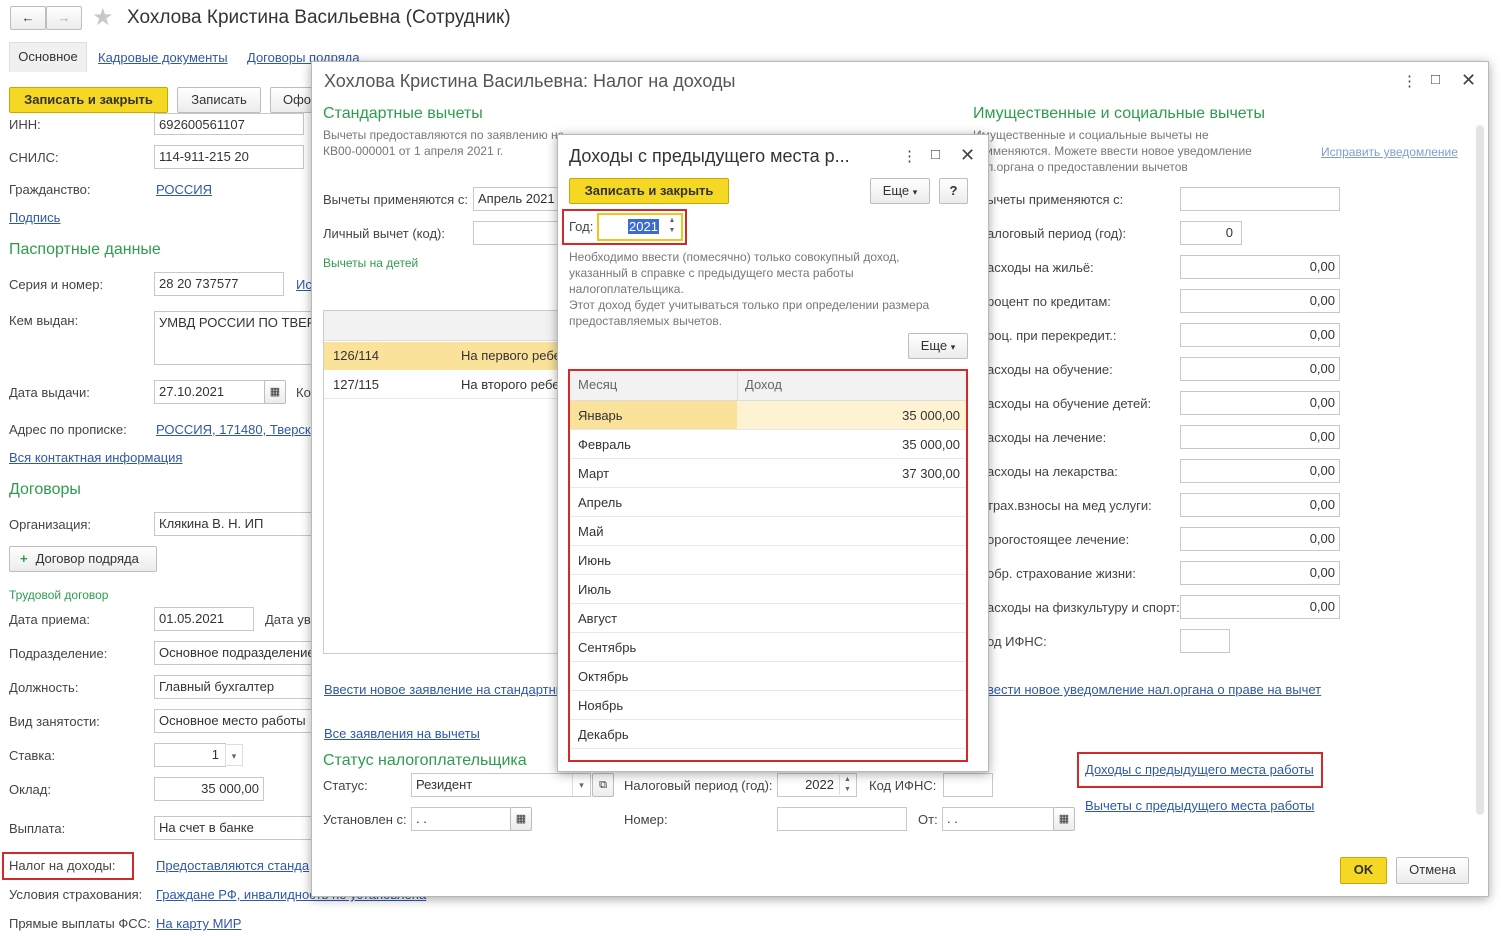 This screenshot has height=936, width=1501. I want to click on personal-deduction-field, so click(518, 233).